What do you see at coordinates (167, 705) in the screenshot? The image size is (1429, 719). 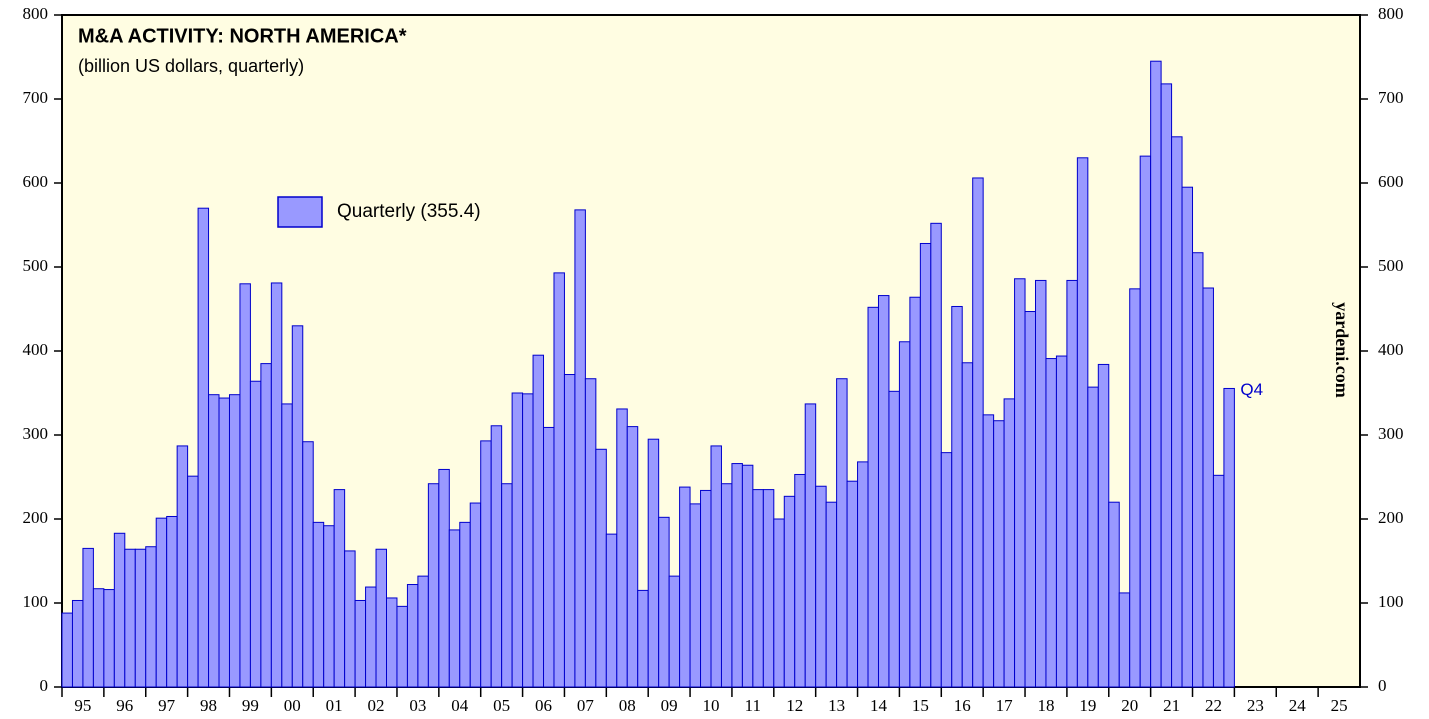 I see `x-tick-label: 97` at bounding box center [167, 705].